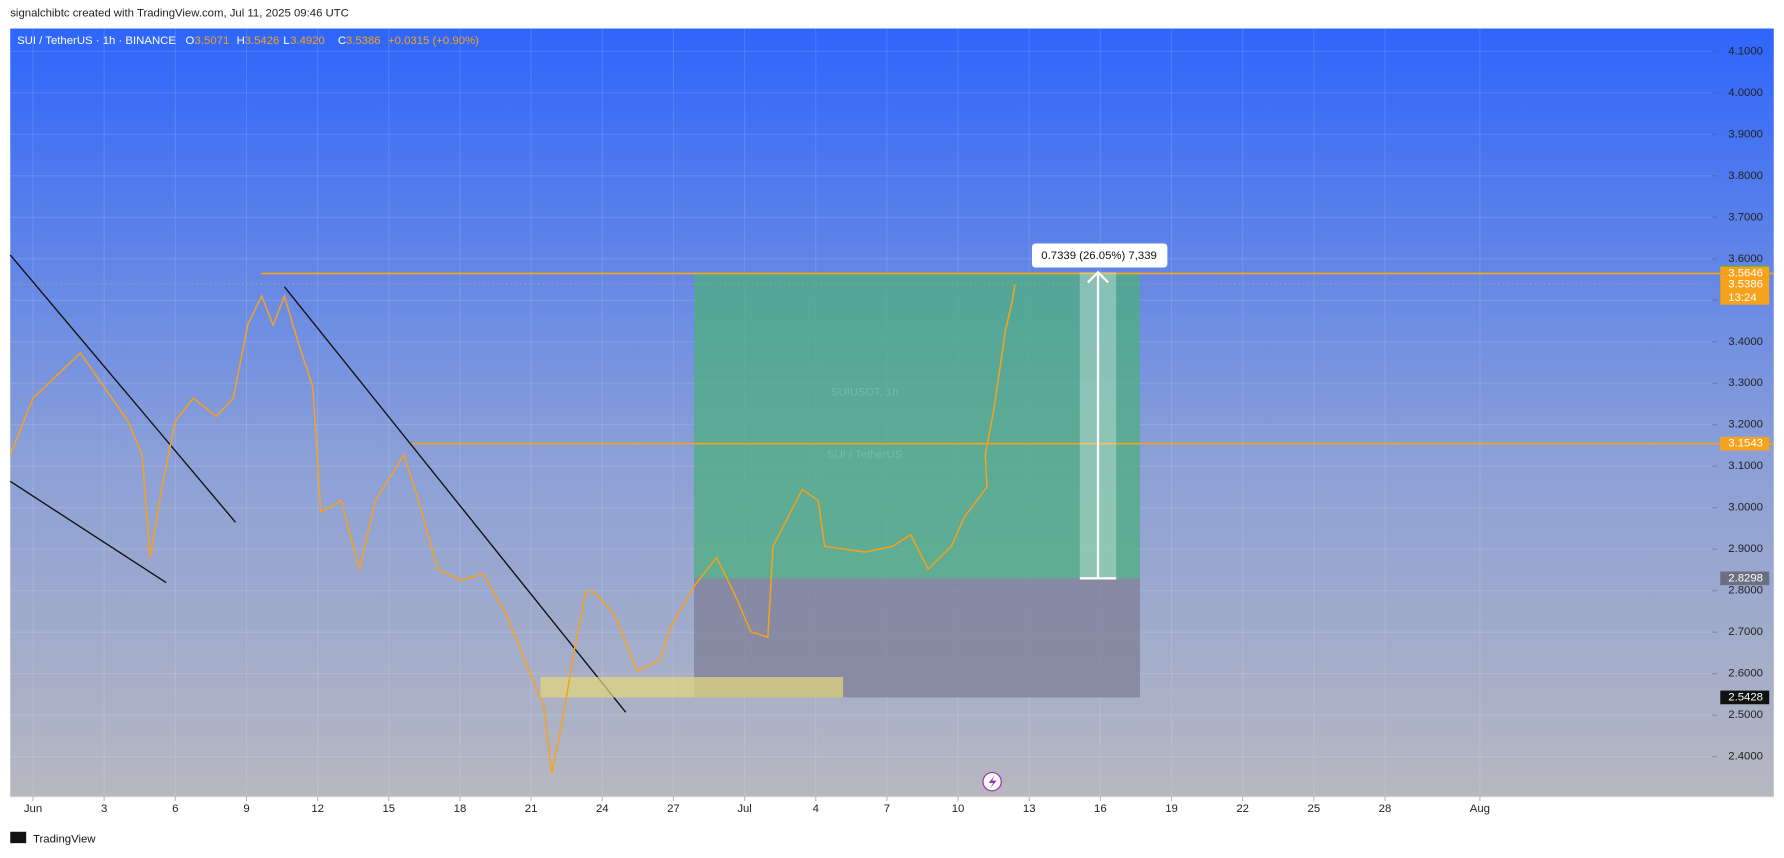  What do you see at coordinates (1745, 508) in the screenshot?
I see `y-tick-label: 3.0000` at bounding box center [1745, 508].